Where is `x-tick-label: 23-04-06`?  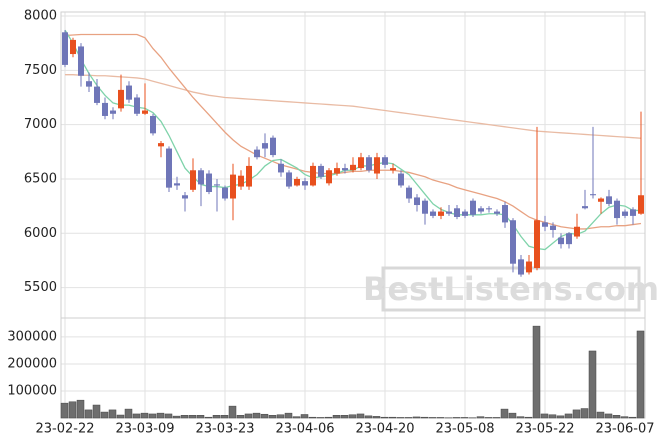 x-tick-label: 23-04-06 is located at coordinates (304, 429).